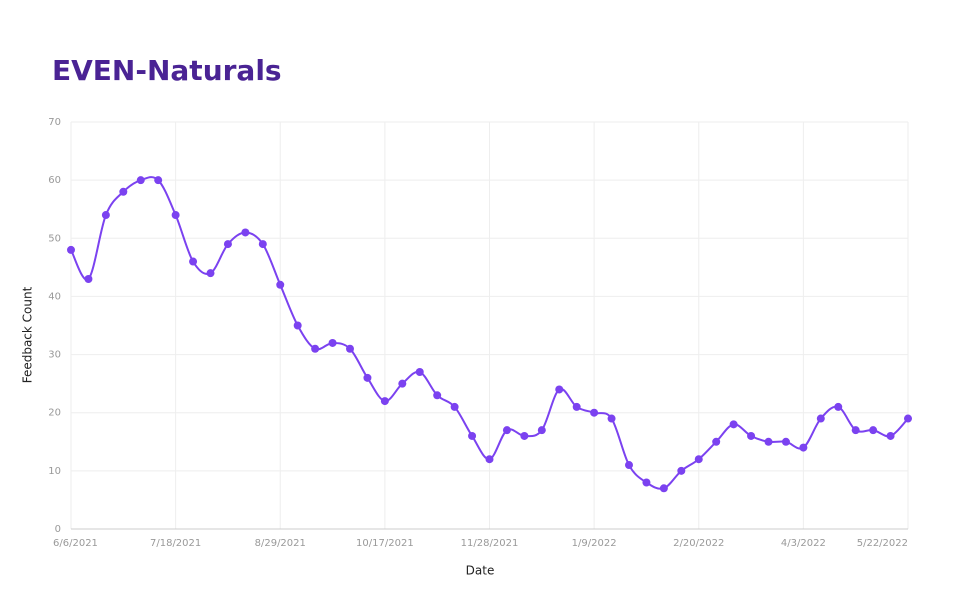 The width and height of the screenshot is (954, 595). Describe the element at coordinates (280, 543) in the screenshot. I see `x-tick-label: 8/29/2021` at that location.